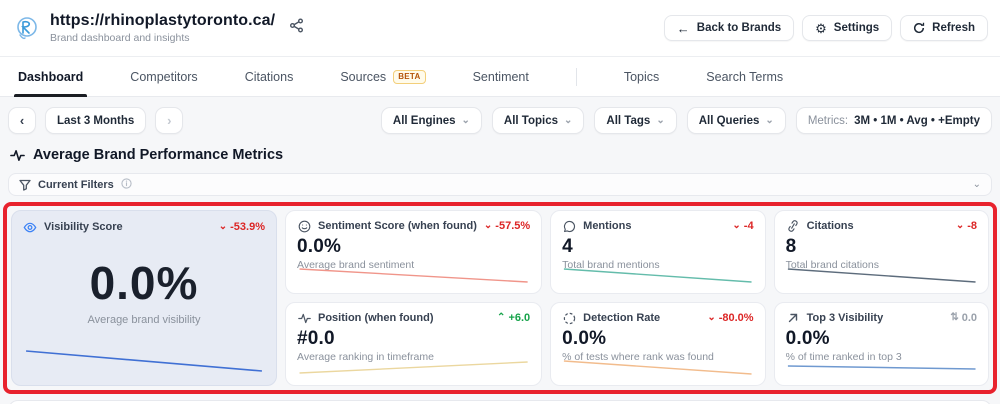  Describe the element at coordinates (638, 357) in the screenshot. I see `metric-subtitle: % of tests where rank was found` at that location.